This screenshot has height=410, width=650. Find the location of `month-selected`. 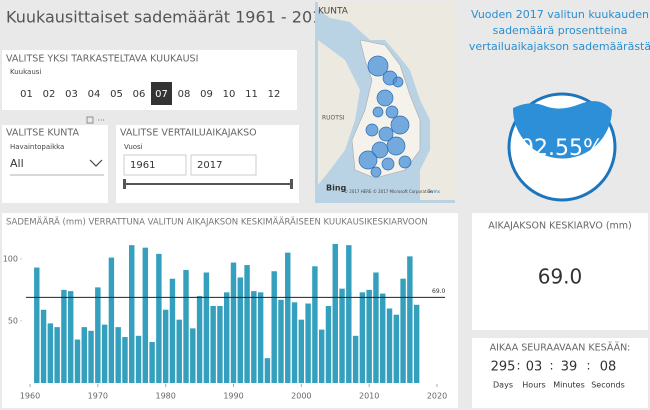

month-selected is located at coordinates (161, 93).